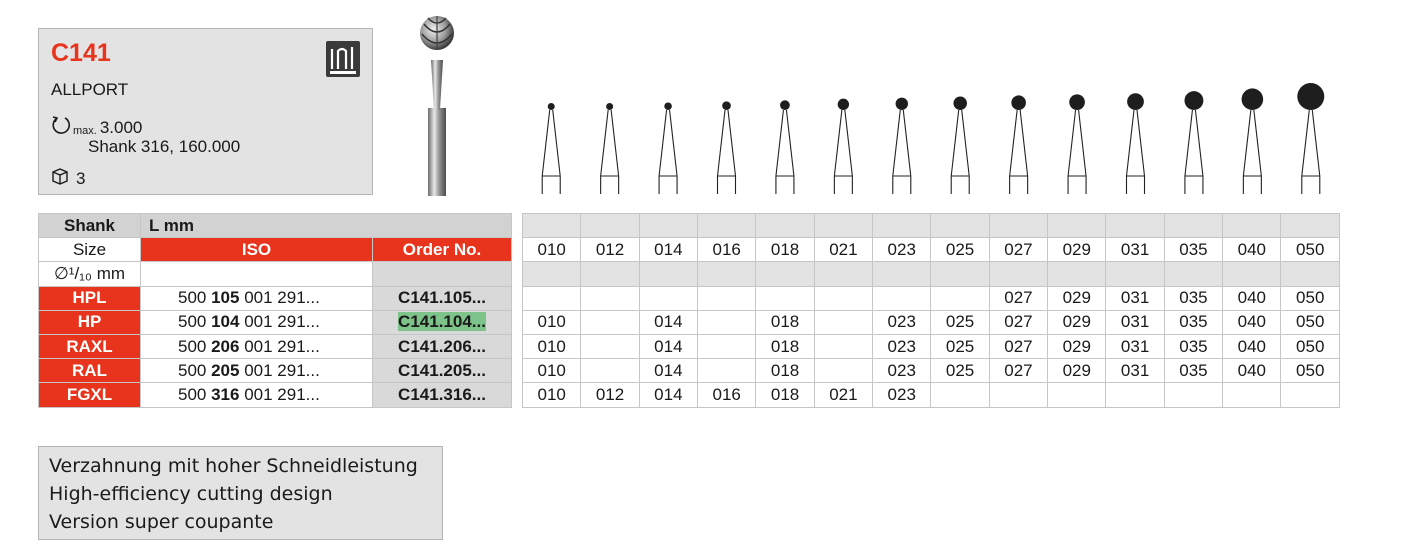  I want to click on size-header-blank-row, so click(930, 225).